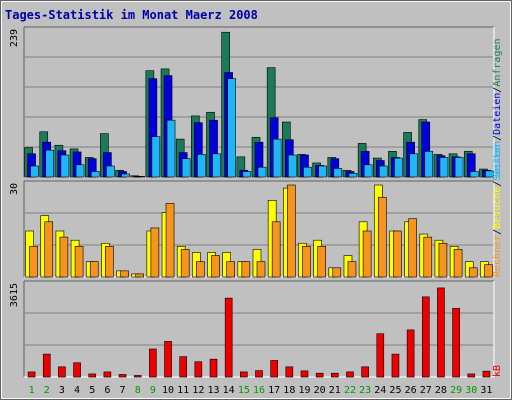  Describe the element at coordinates (131, 15) in the screenshot. I see `chart-title: Tages-Statistik im Monat Maerz 2008` at that location.